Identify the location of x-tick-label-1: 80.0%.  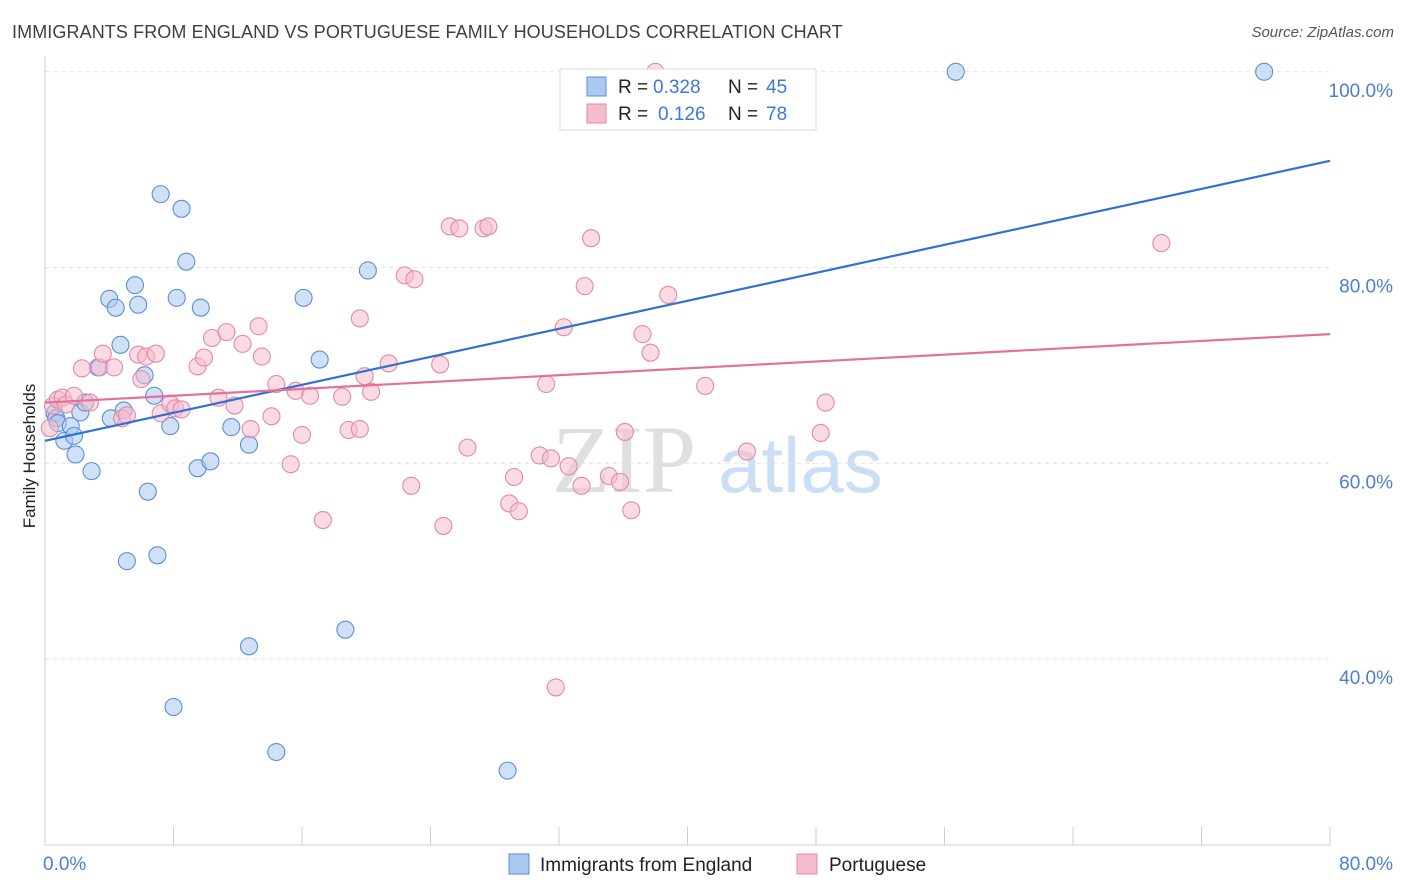
(1366, 864).